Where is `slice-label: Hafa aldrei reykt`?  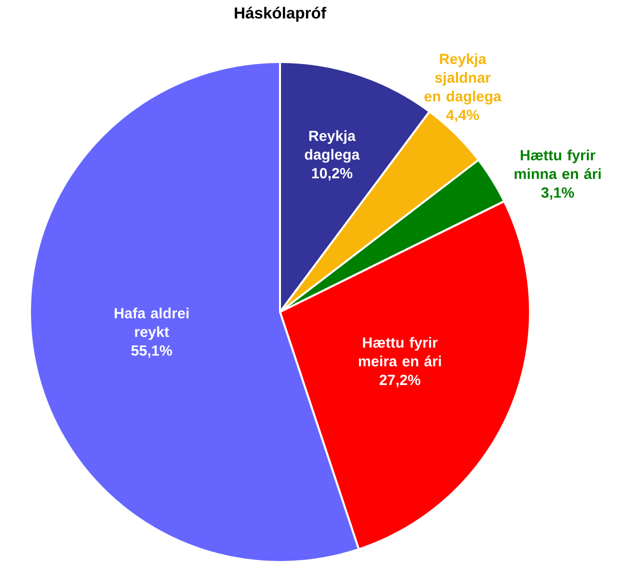 slice-label: Hafa aldrei reykt is located at coordinates (151, 324).